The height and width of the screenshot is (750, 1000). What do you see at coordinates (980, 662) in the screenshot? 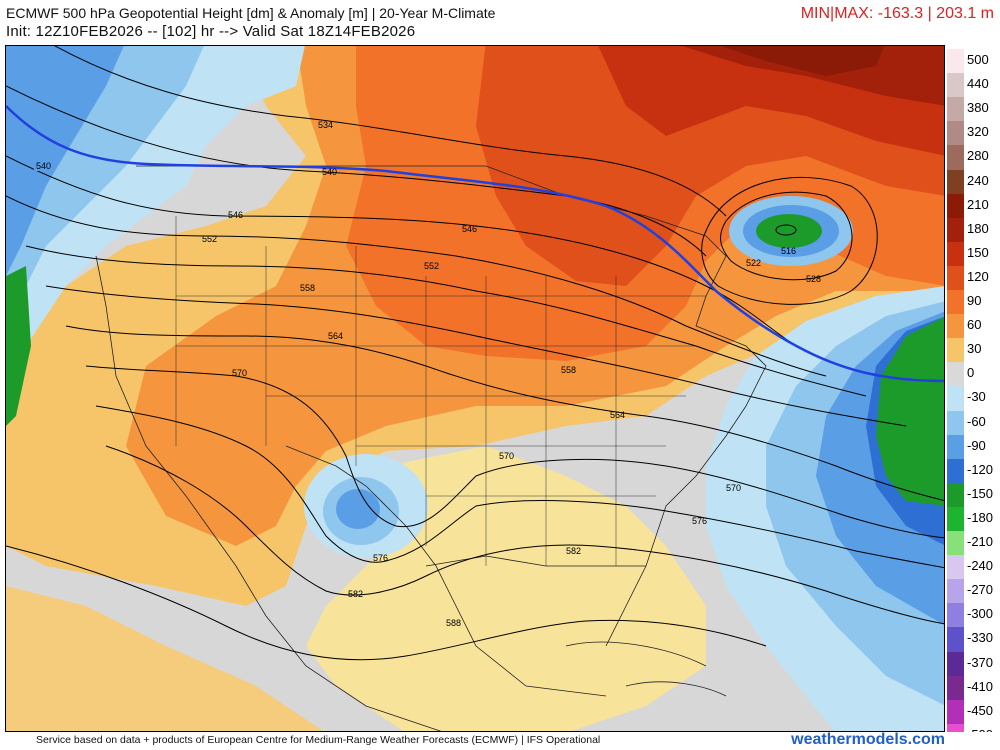
I see `colorbar-label: -370` at bounding box center [980, 662].